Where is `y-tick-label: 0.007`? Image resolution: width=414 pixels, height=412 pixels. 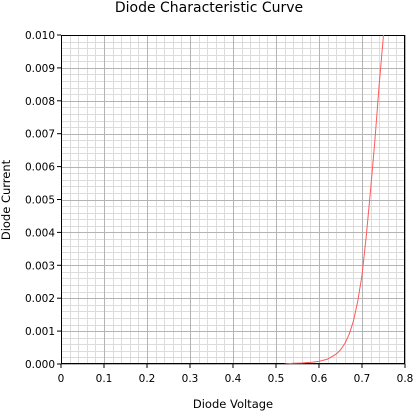 y-tick-label: 0.007 is located at coordinates (40, 135).